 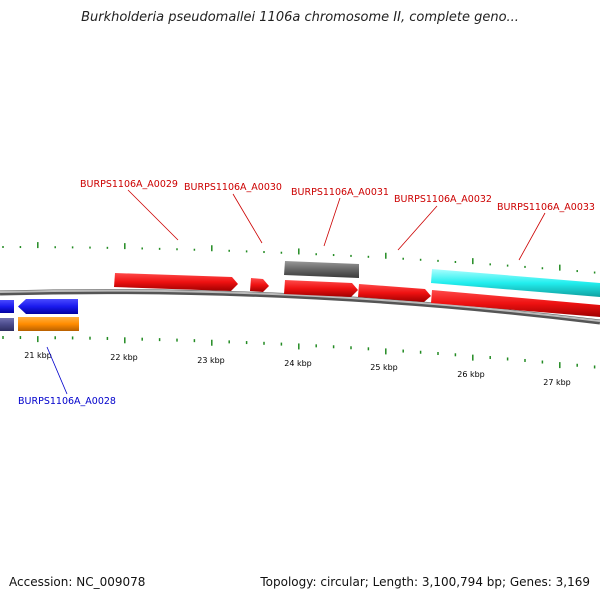 What do you see at coordinates (48, 306) in the screenshot?
I see `gene-burps1106a-a0028` at bounding box center [48, 306].